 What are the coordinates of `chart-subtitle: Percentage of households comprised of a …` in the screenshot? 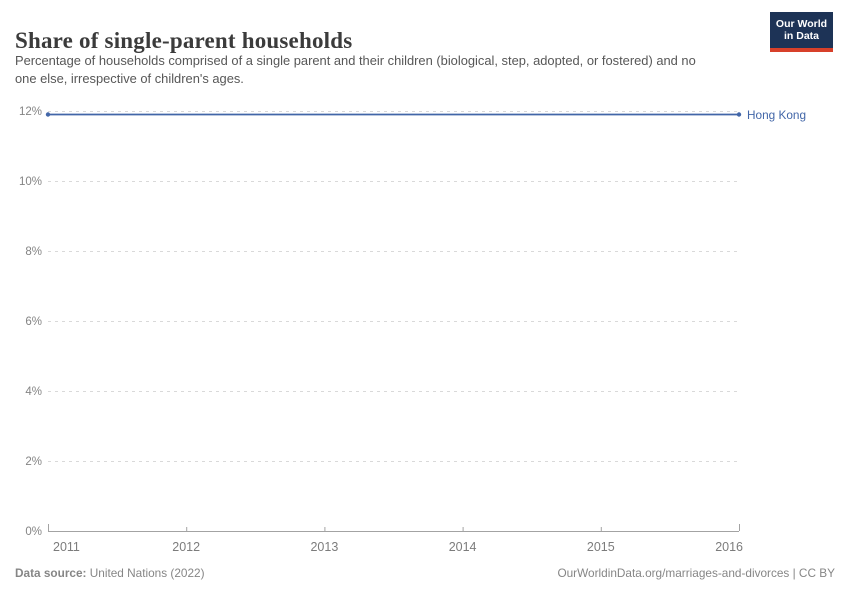 It's located at (355, 69).